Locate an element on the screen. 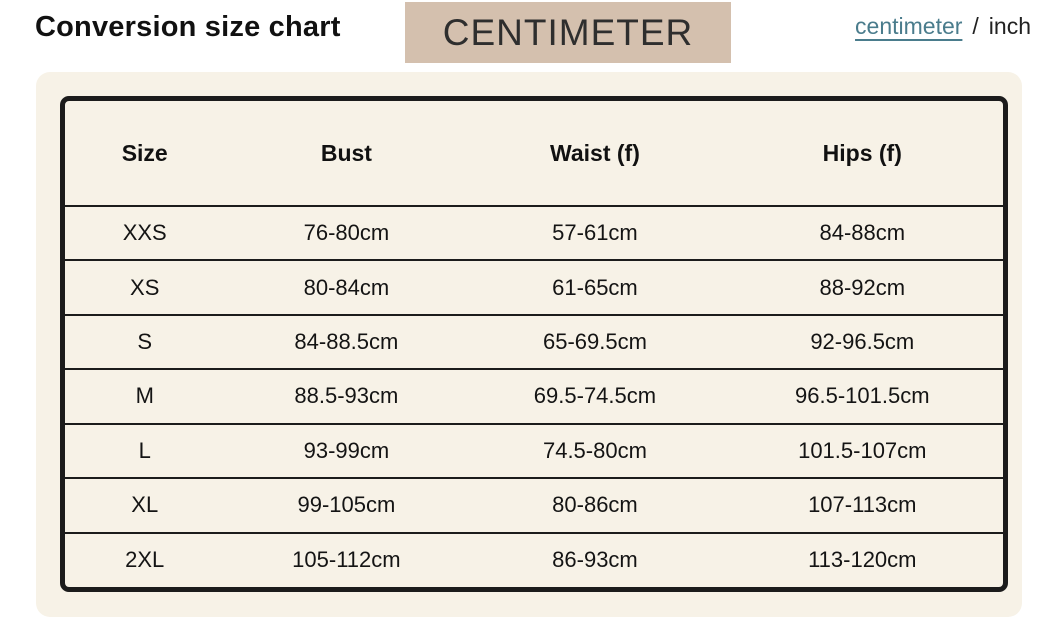  size-cell: XXS is located at coordinates (145, 232).